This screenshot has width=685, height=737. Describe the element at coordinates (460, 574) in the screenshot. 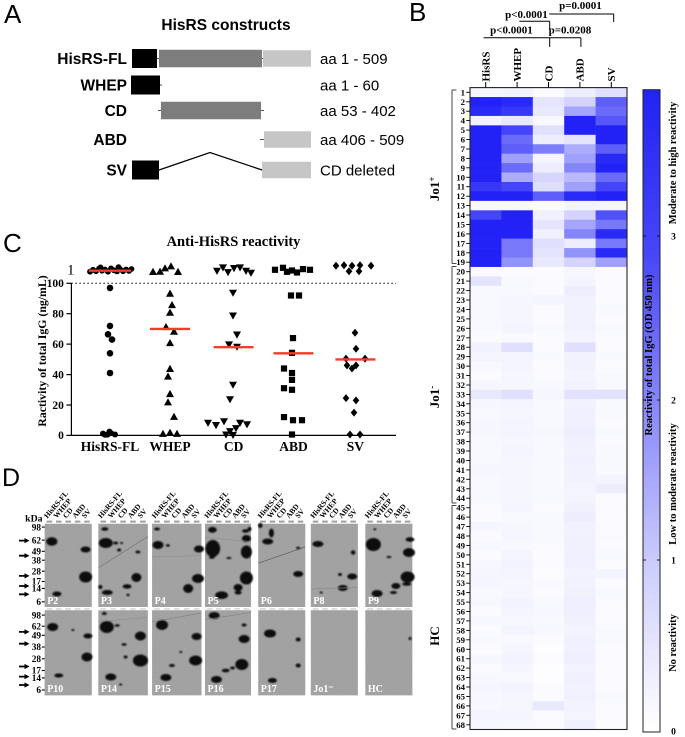

I see `svg-text: 52` at that location.